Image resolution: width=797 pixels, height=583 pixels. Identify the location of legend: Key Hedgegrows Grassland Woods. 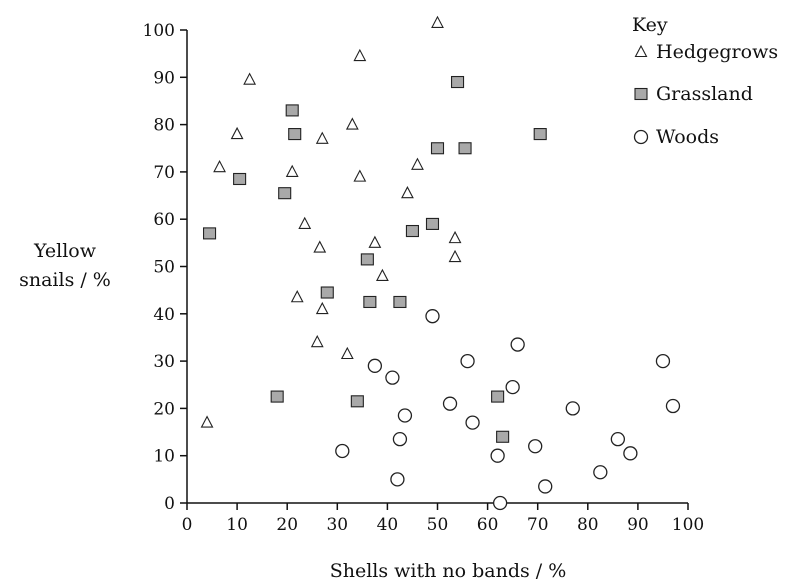
(705, 81).